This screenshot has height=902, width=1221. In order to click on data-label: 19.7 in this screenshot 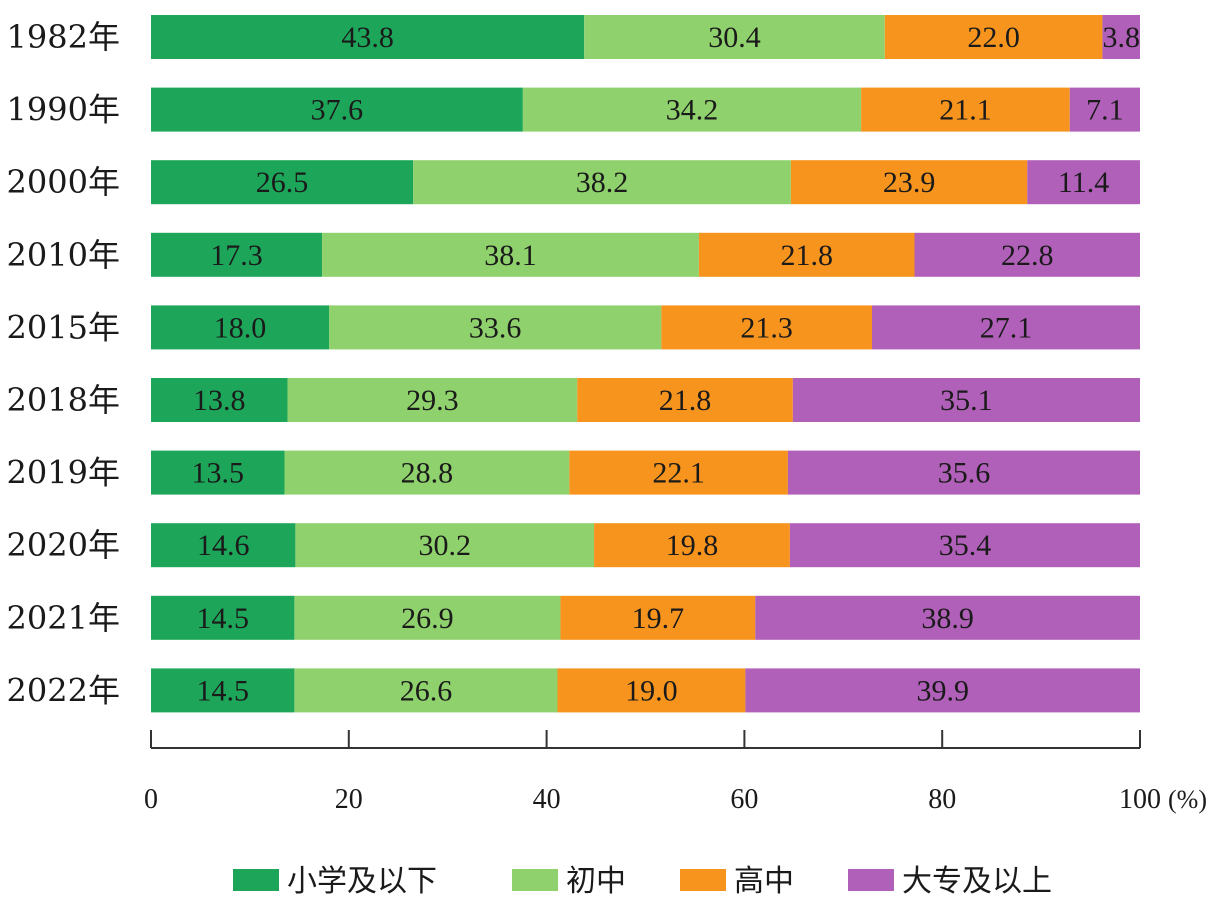, I will do `click(658, 618)`.